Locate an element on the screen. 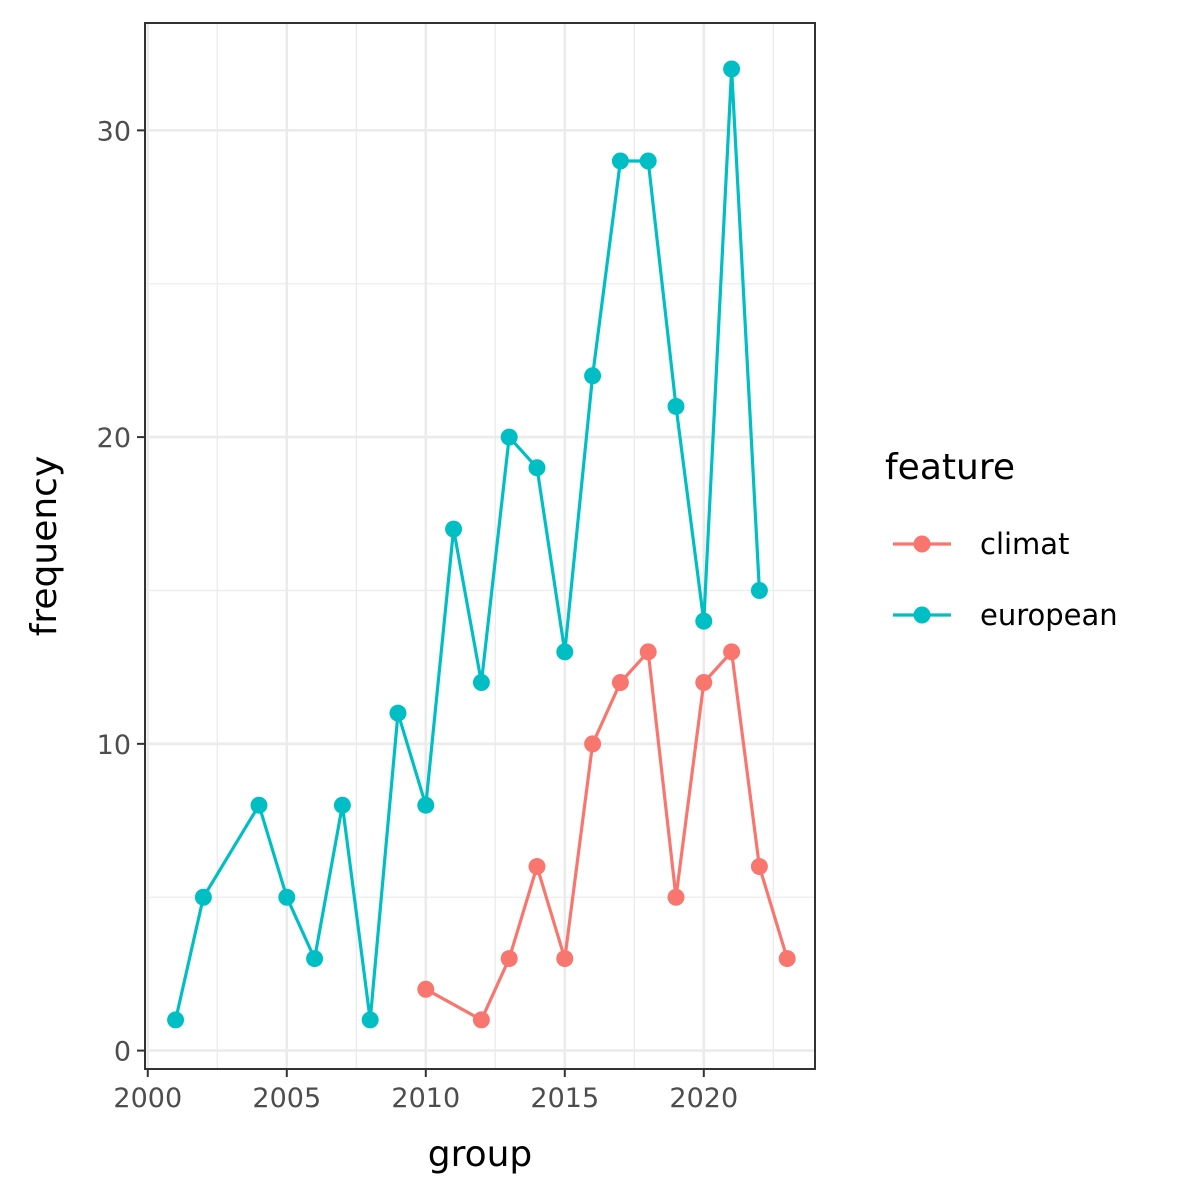  y-tick-label: 30 is located at coordinates (114, 131).